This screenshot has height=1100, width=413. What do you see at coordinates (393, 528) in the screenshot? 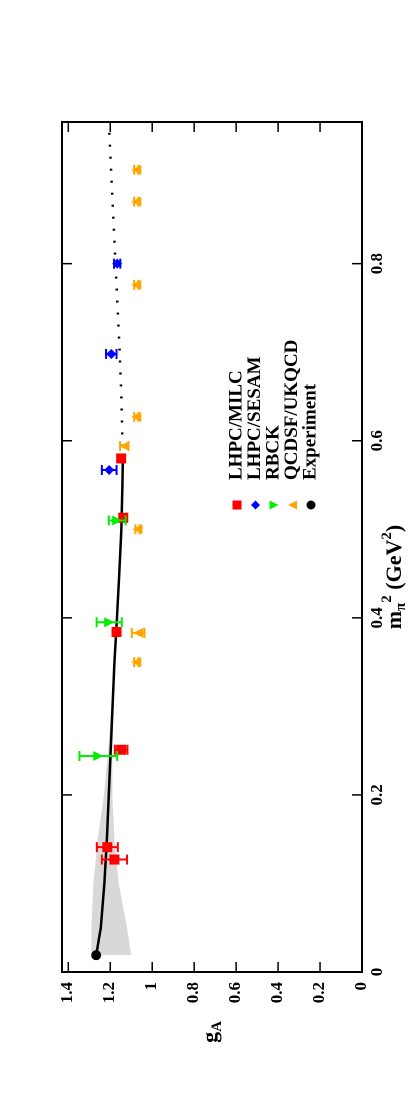
I see `x-axis-label-part: )` at bounding box center [393, 528].